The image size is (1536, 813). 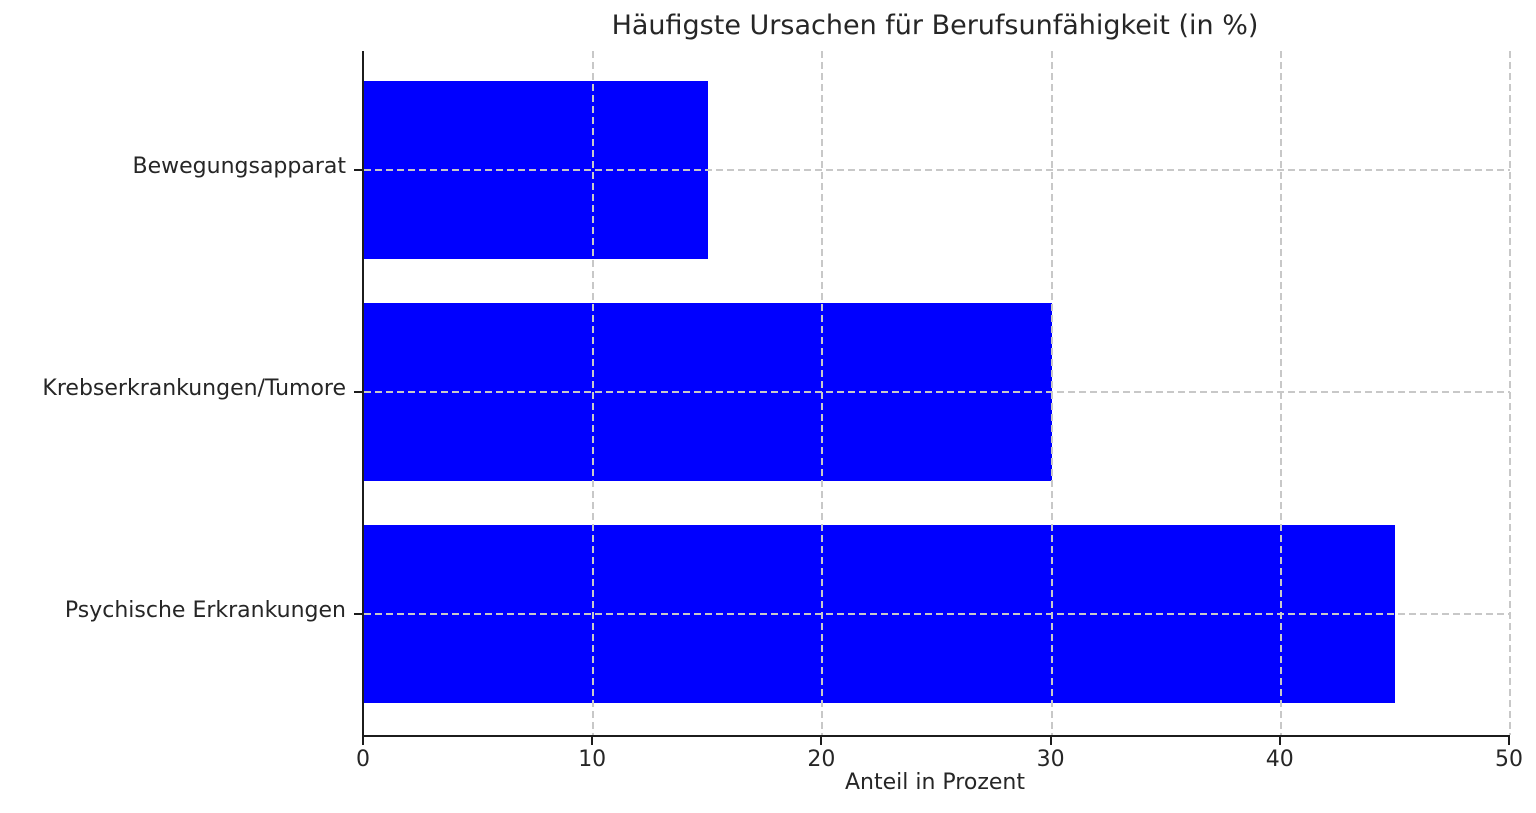 What do you see at coordinates (363, 759) in the screenshot?
I see `x-tick-label: 0` at bounding box center [363, 759].